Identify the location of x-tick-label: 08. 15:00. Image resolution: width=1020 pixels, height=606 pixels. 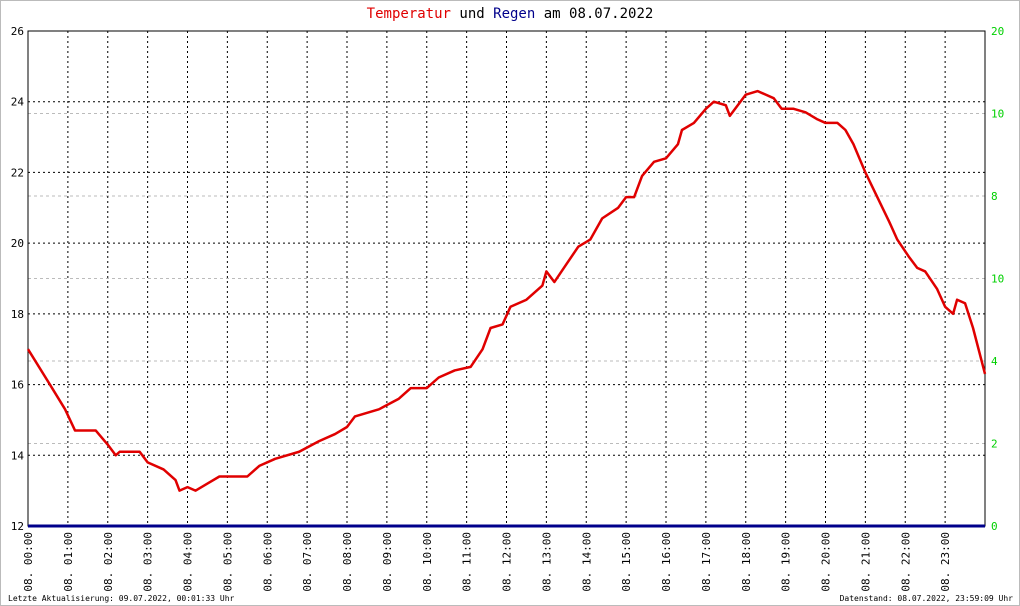
(626, 562).